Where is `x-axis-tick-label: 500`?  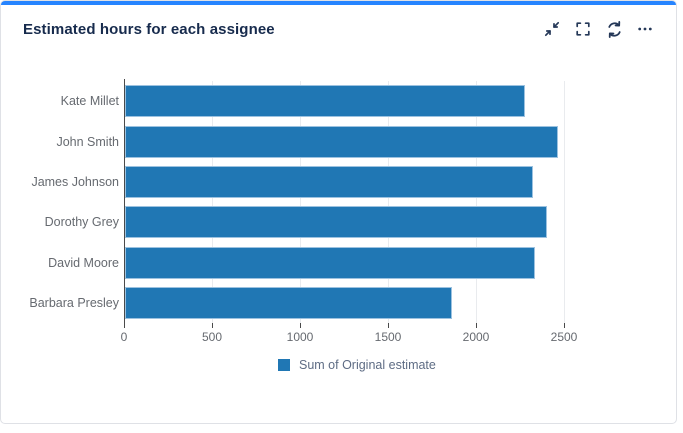
x-axis-tick-label: 500 is located at coordinates (212, 337).